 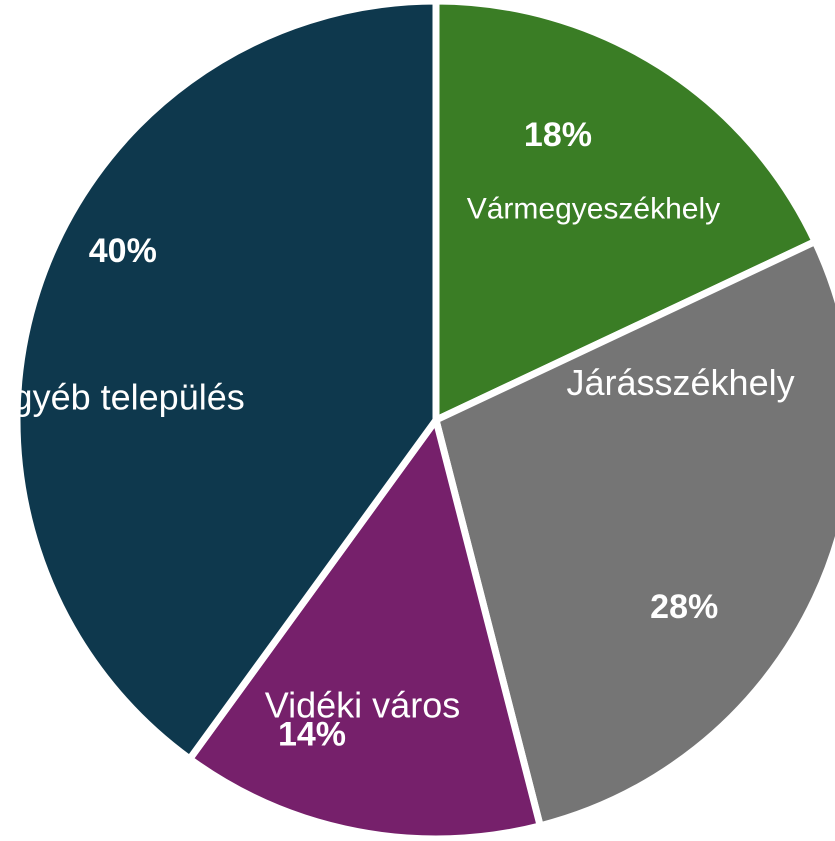 What do you see at coordinates (593, 209) in the screenshot?
I see `slice-label-1: Vármegyeszékhely` at bounding box center [593, 209].